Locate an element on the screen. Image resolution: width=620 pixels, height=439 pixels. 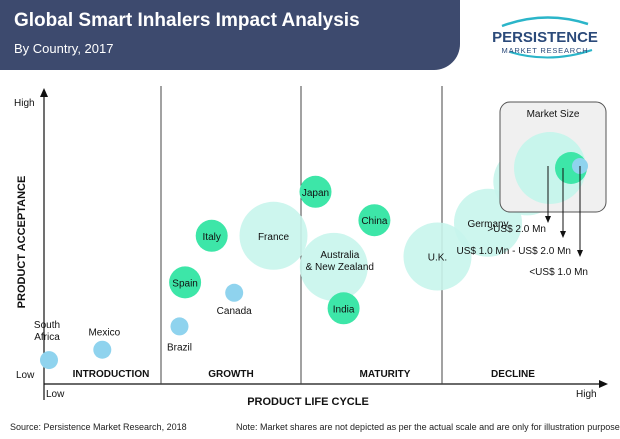
legend-bubble-large is located at coordinates (550, 168).